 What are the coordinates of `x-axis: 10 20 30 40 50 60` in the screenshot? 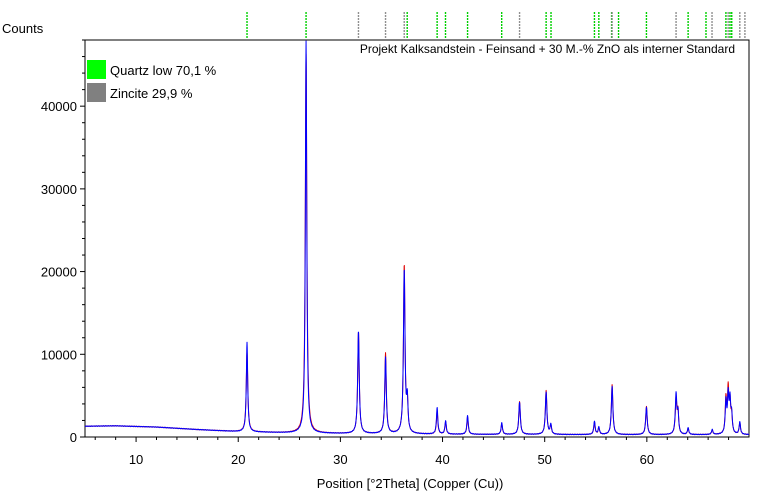 It's located at (412, 452).